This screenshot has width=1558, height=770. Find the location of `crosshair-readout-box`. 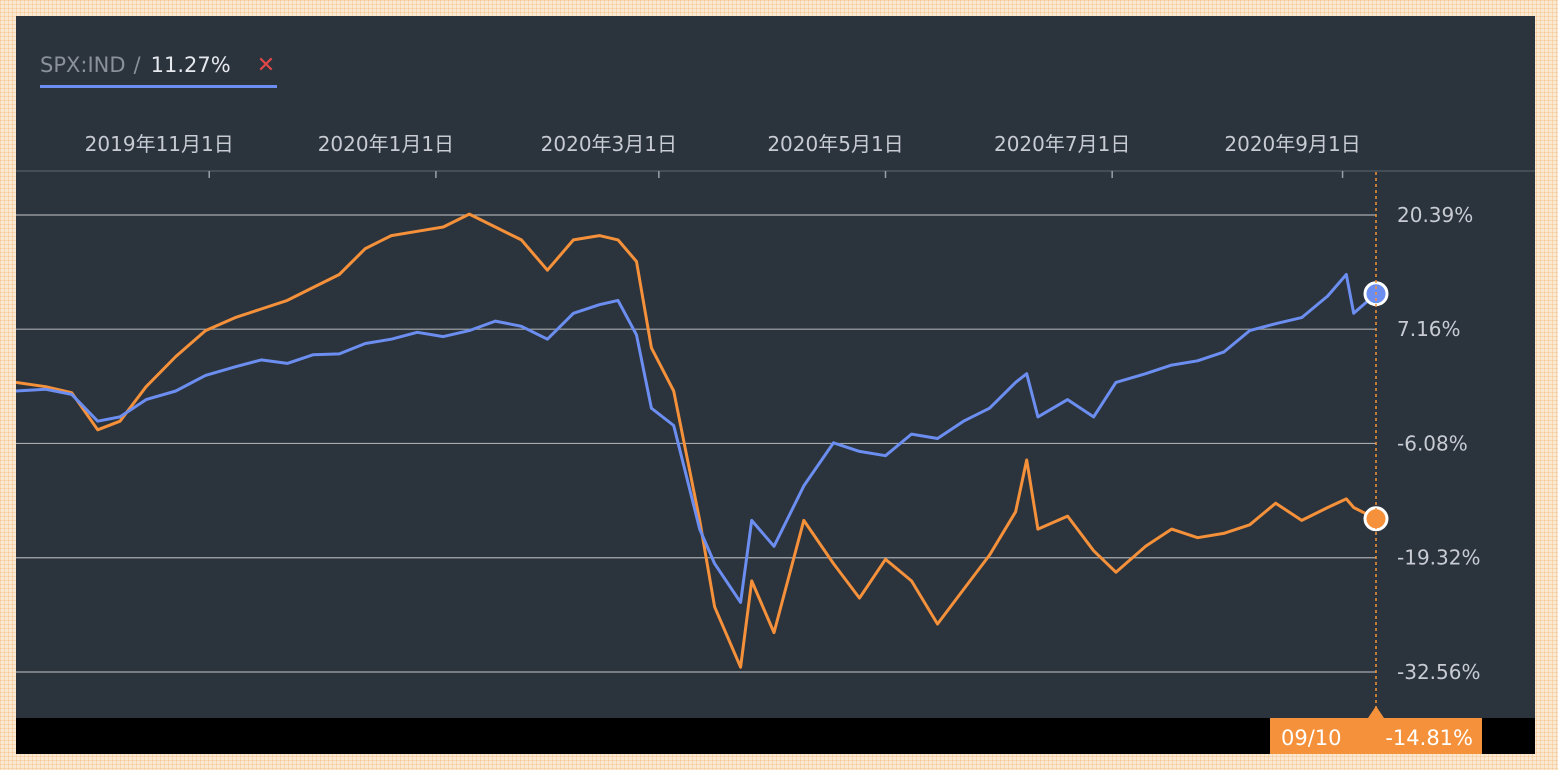

crosshair-readout-box is located at coordinates (1376, 736).